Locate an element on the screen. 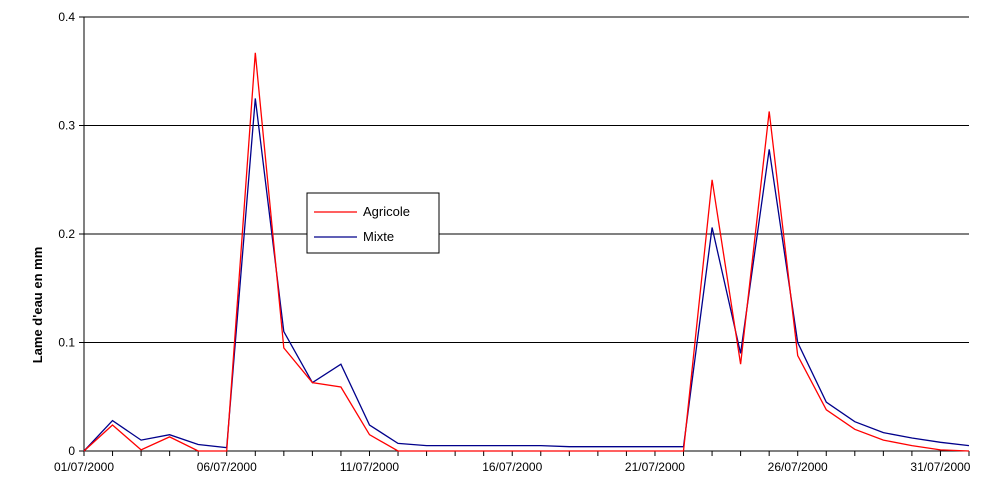 The width and height of the screenshot is (987, 487). x-tick-label: 11/07/2000 is located at coordinates (369, 467).